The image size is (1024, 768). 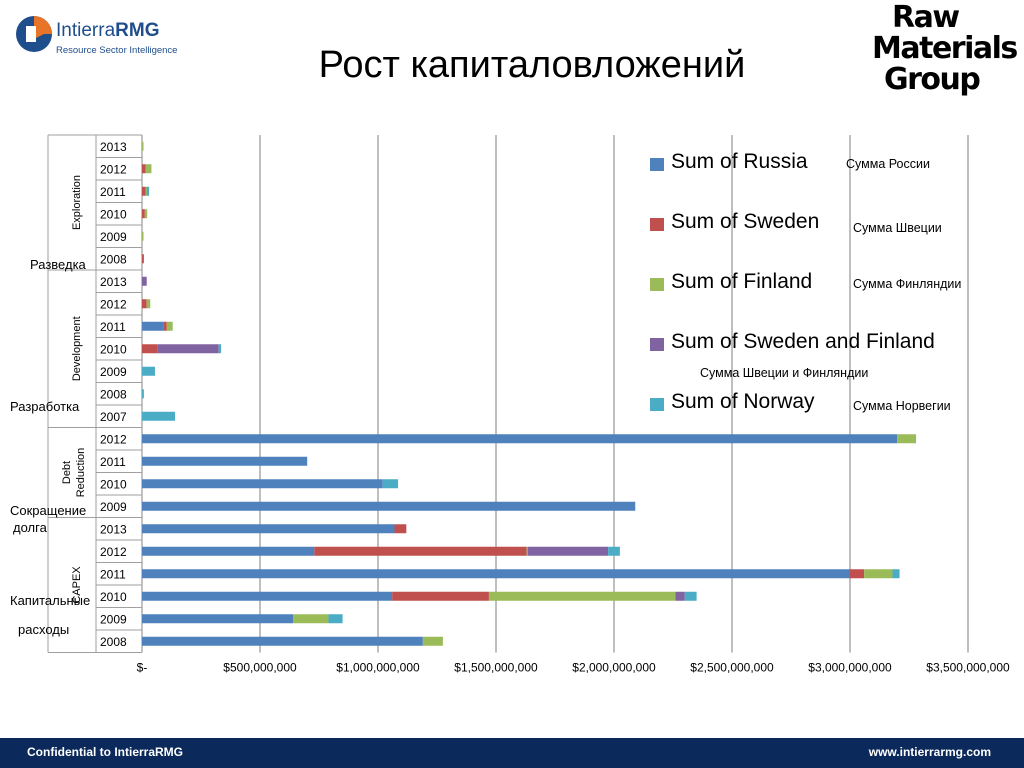 What do you see at coordinates (77, 585) in the screenshot?
I see `group-label: CAPEX` at bounding box center [77, 585].